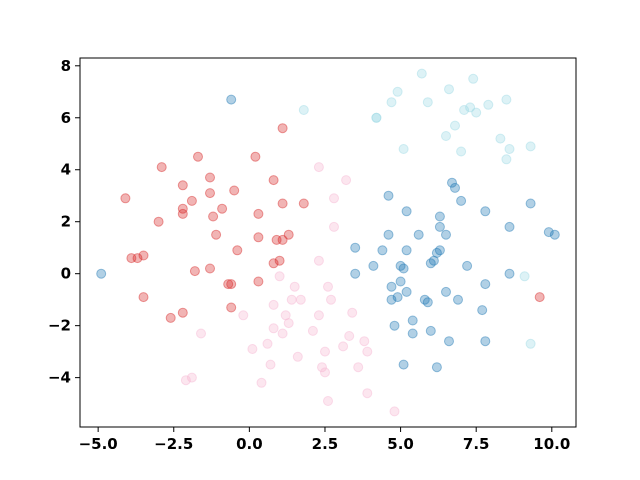 Image resolution: width=640 pixels, height=480 pixels. What do you see at coordinates (325, 444) in the screenshot?
I see `x-tick-label: 2.5` at bounding box center [325, 444].